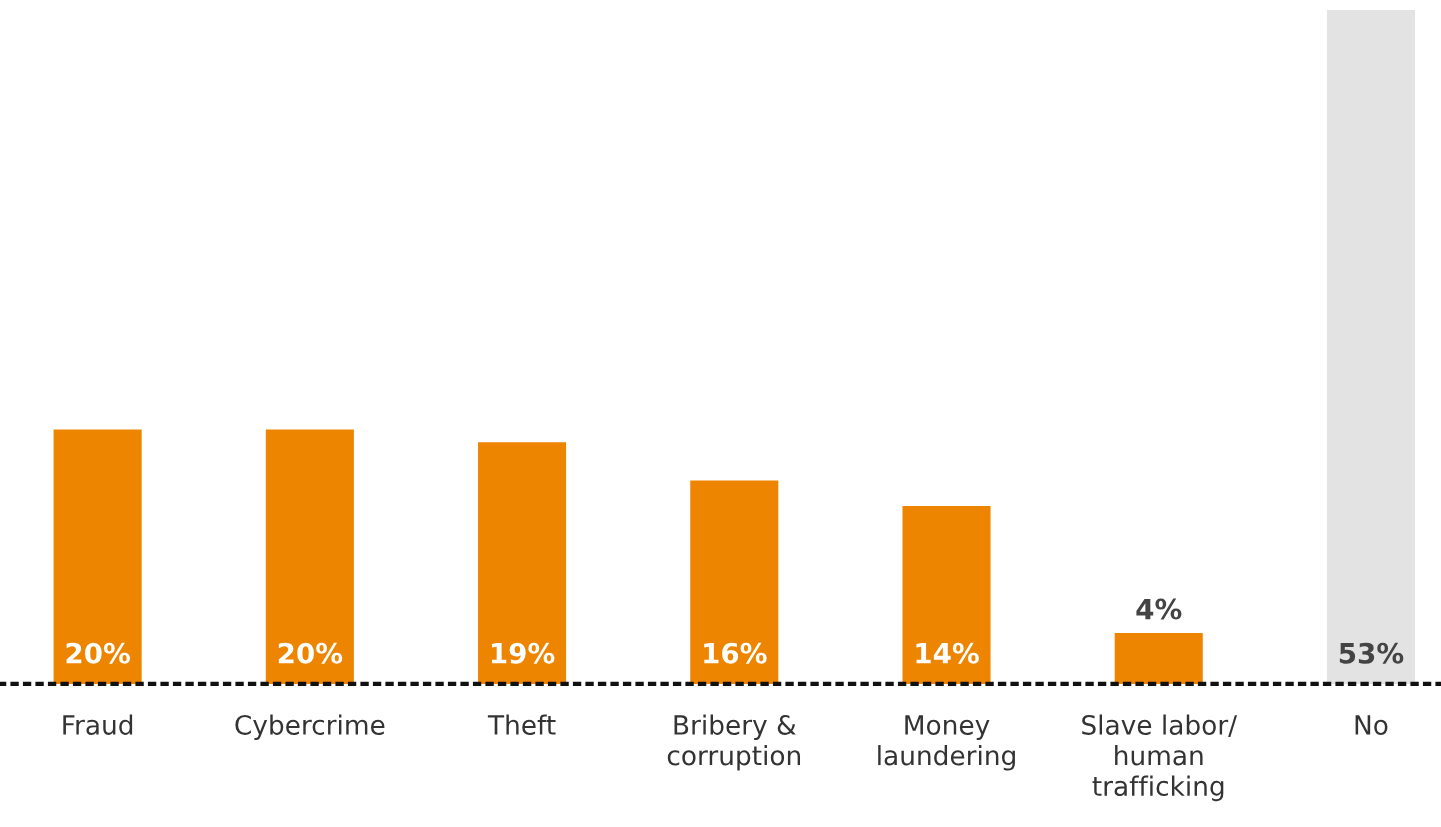 The height and width of the screenshot is (827, 1441). What do you see at coordinates (946, 743) in the screenshot?
I see `x-tick-label: Money laundering` at bounding box center [946, 743].